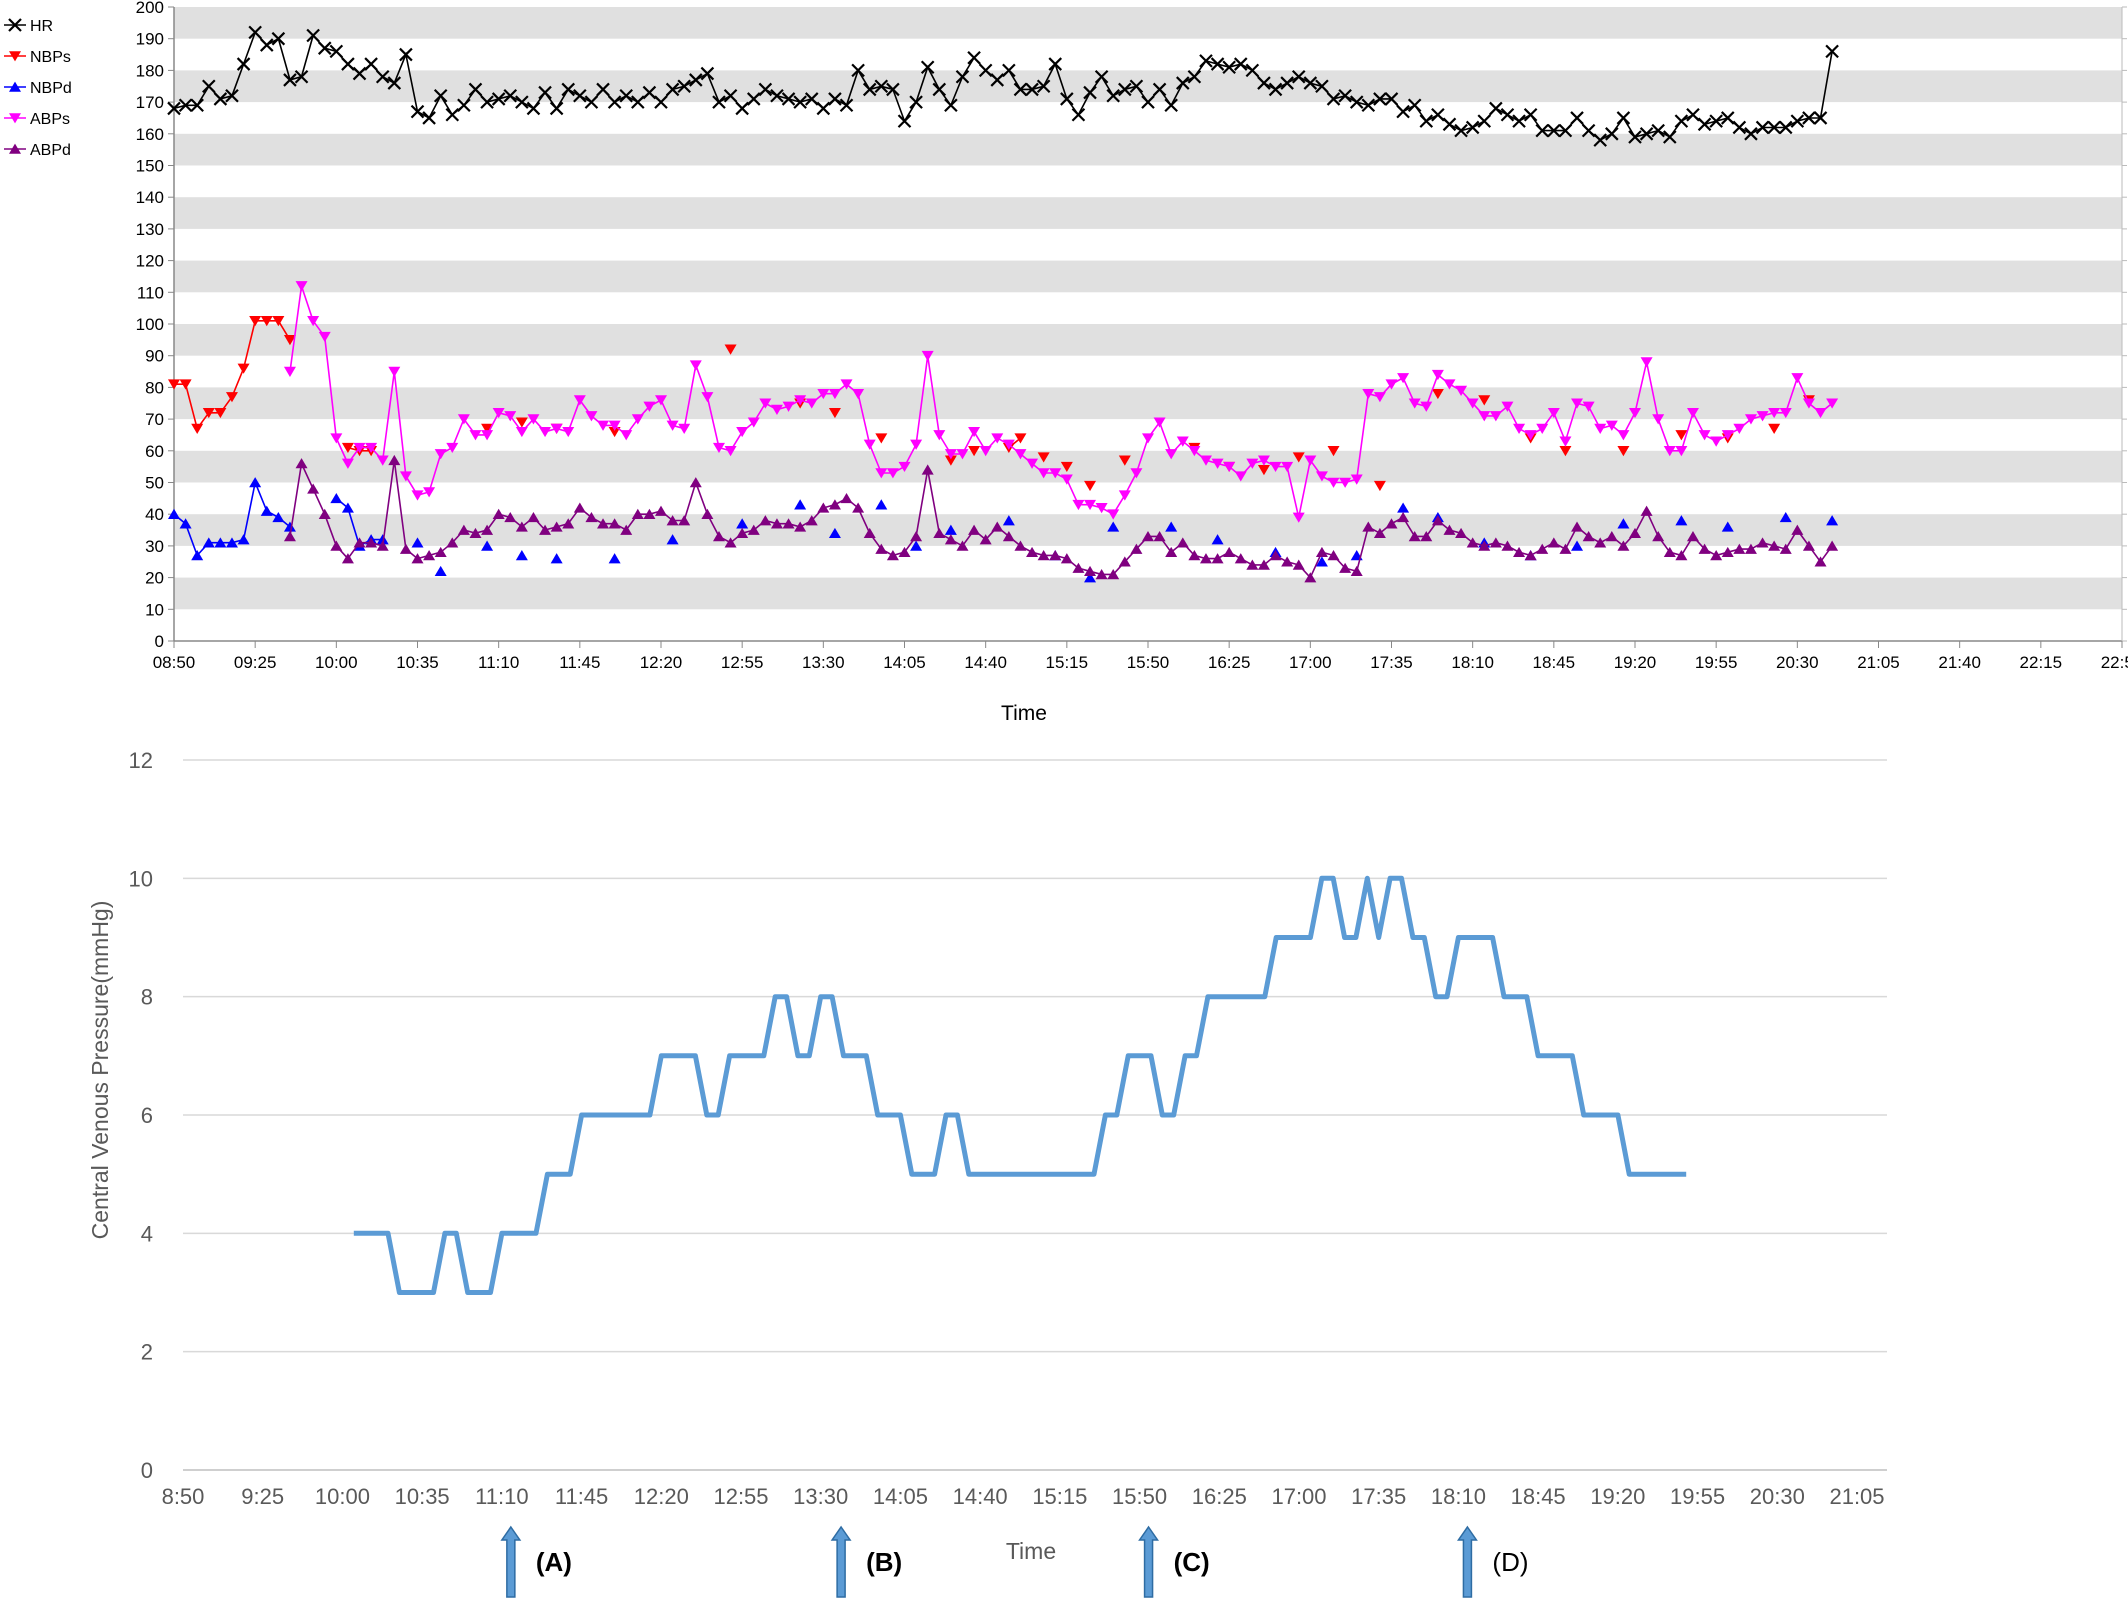 Image resolution: width=2128 pixels, height=1602 pixels. What do you see at coordinates (422, 1496) in the screenshot?
I see `x-tick-label: 10:35` at bounding box center [422, 1496].